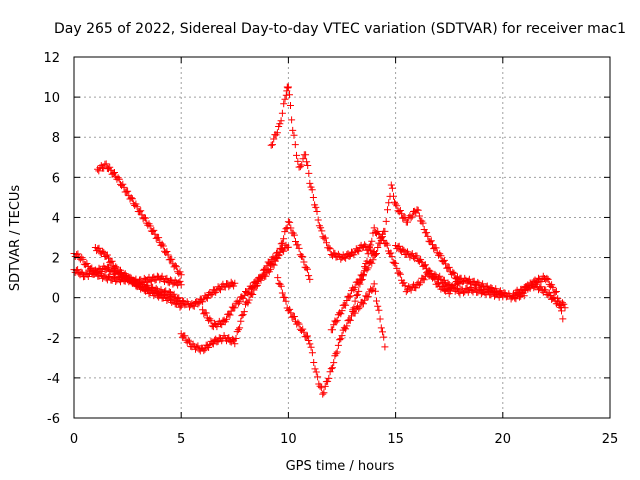 The image size is (640, 480). Describe the element at coordinates (503, 439) in the screenshot. I see `x-tick-label: 20` at that location.